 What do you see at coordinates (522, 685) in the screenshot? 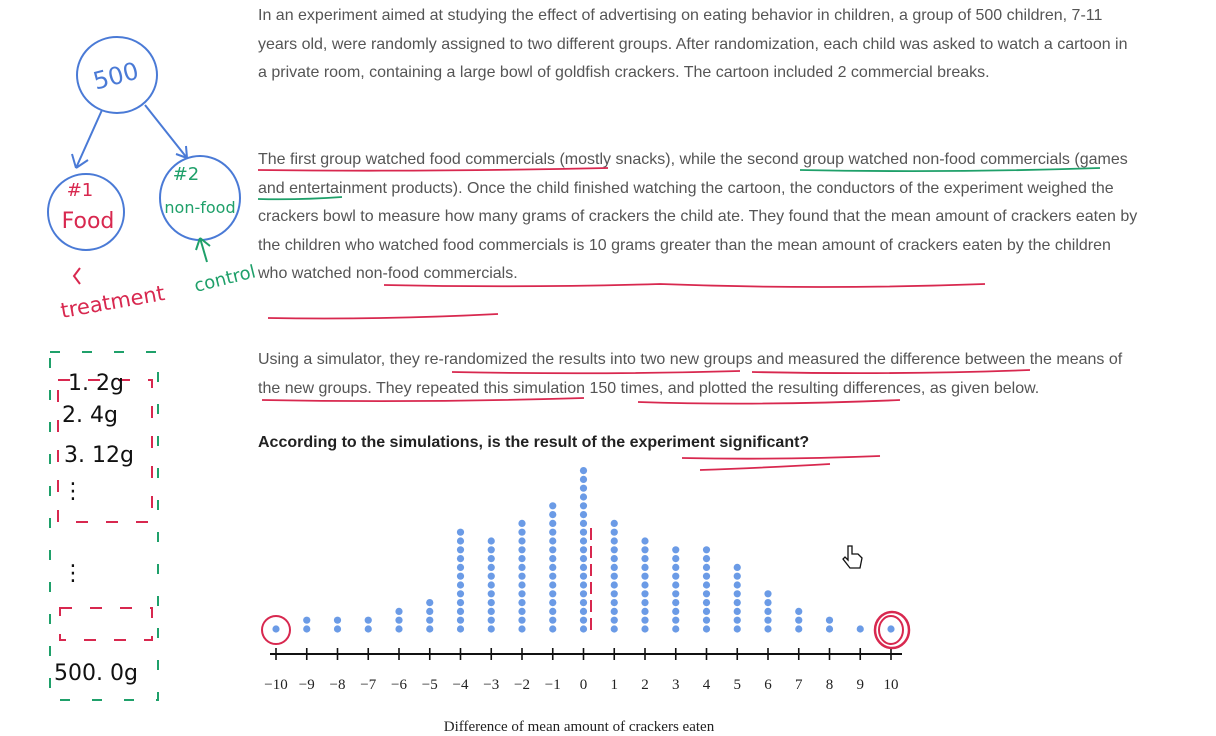
I see `x-tick-label--2: −2` at bounding box center [522, 685].